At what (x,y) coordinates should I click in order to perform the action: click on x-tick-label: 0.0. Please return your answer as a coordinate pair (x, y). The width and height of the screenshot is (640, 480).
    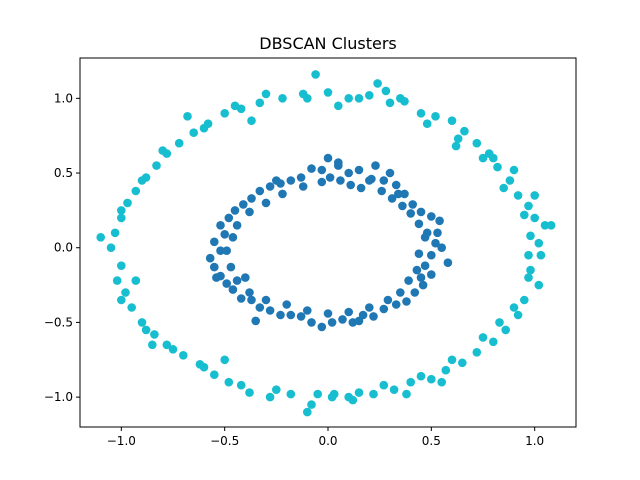
    Looking at the image, I should click on (327, 441).